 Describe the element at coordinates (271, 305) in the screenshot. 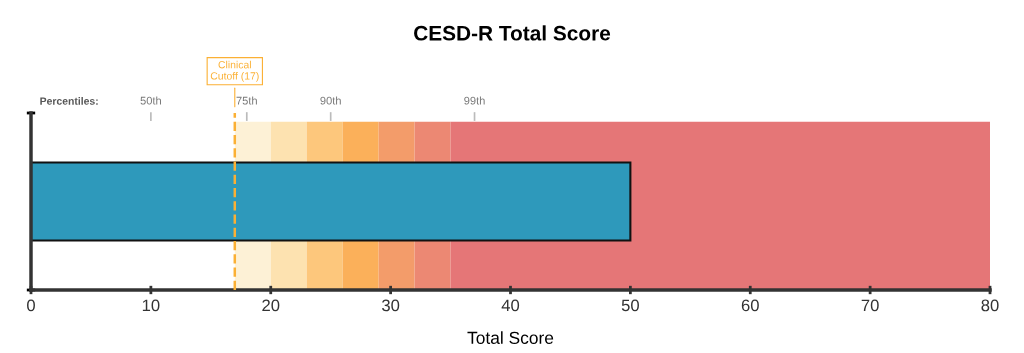

I see `x-tick-label: 20` at that location.